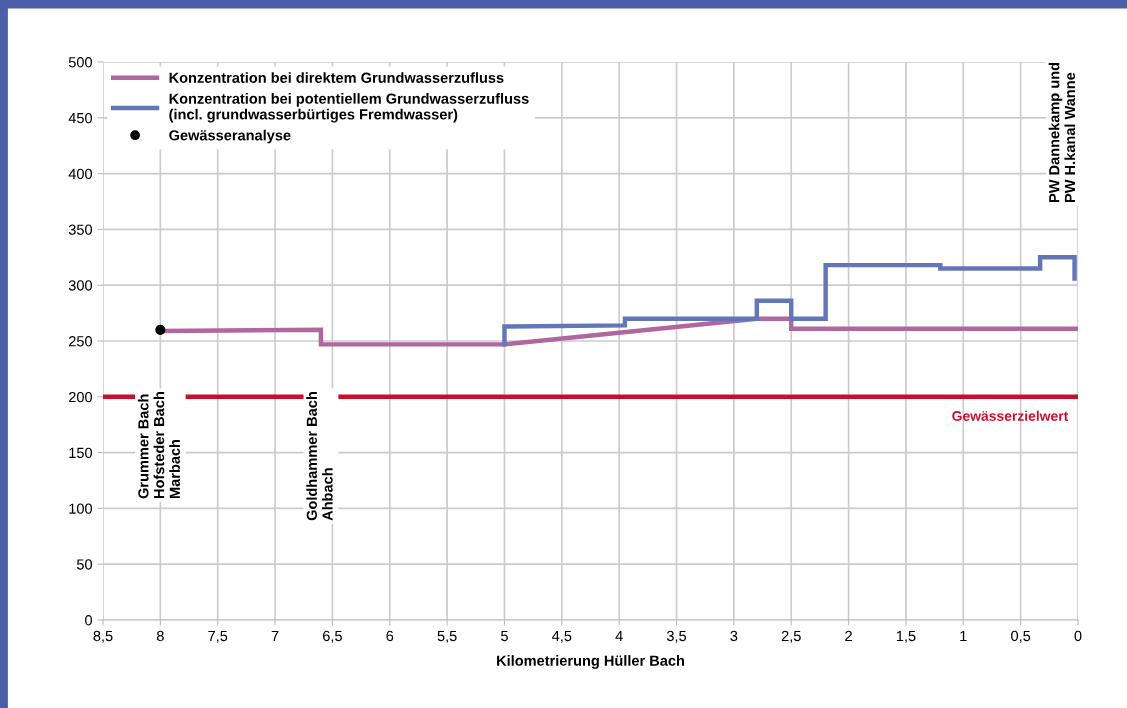 The width and height of the screenshot is (1127, 708). What do you see at coordinates (619, 635) in the screenshot?
I see `x-tick-label: 4` at bounding box center [619, 635].